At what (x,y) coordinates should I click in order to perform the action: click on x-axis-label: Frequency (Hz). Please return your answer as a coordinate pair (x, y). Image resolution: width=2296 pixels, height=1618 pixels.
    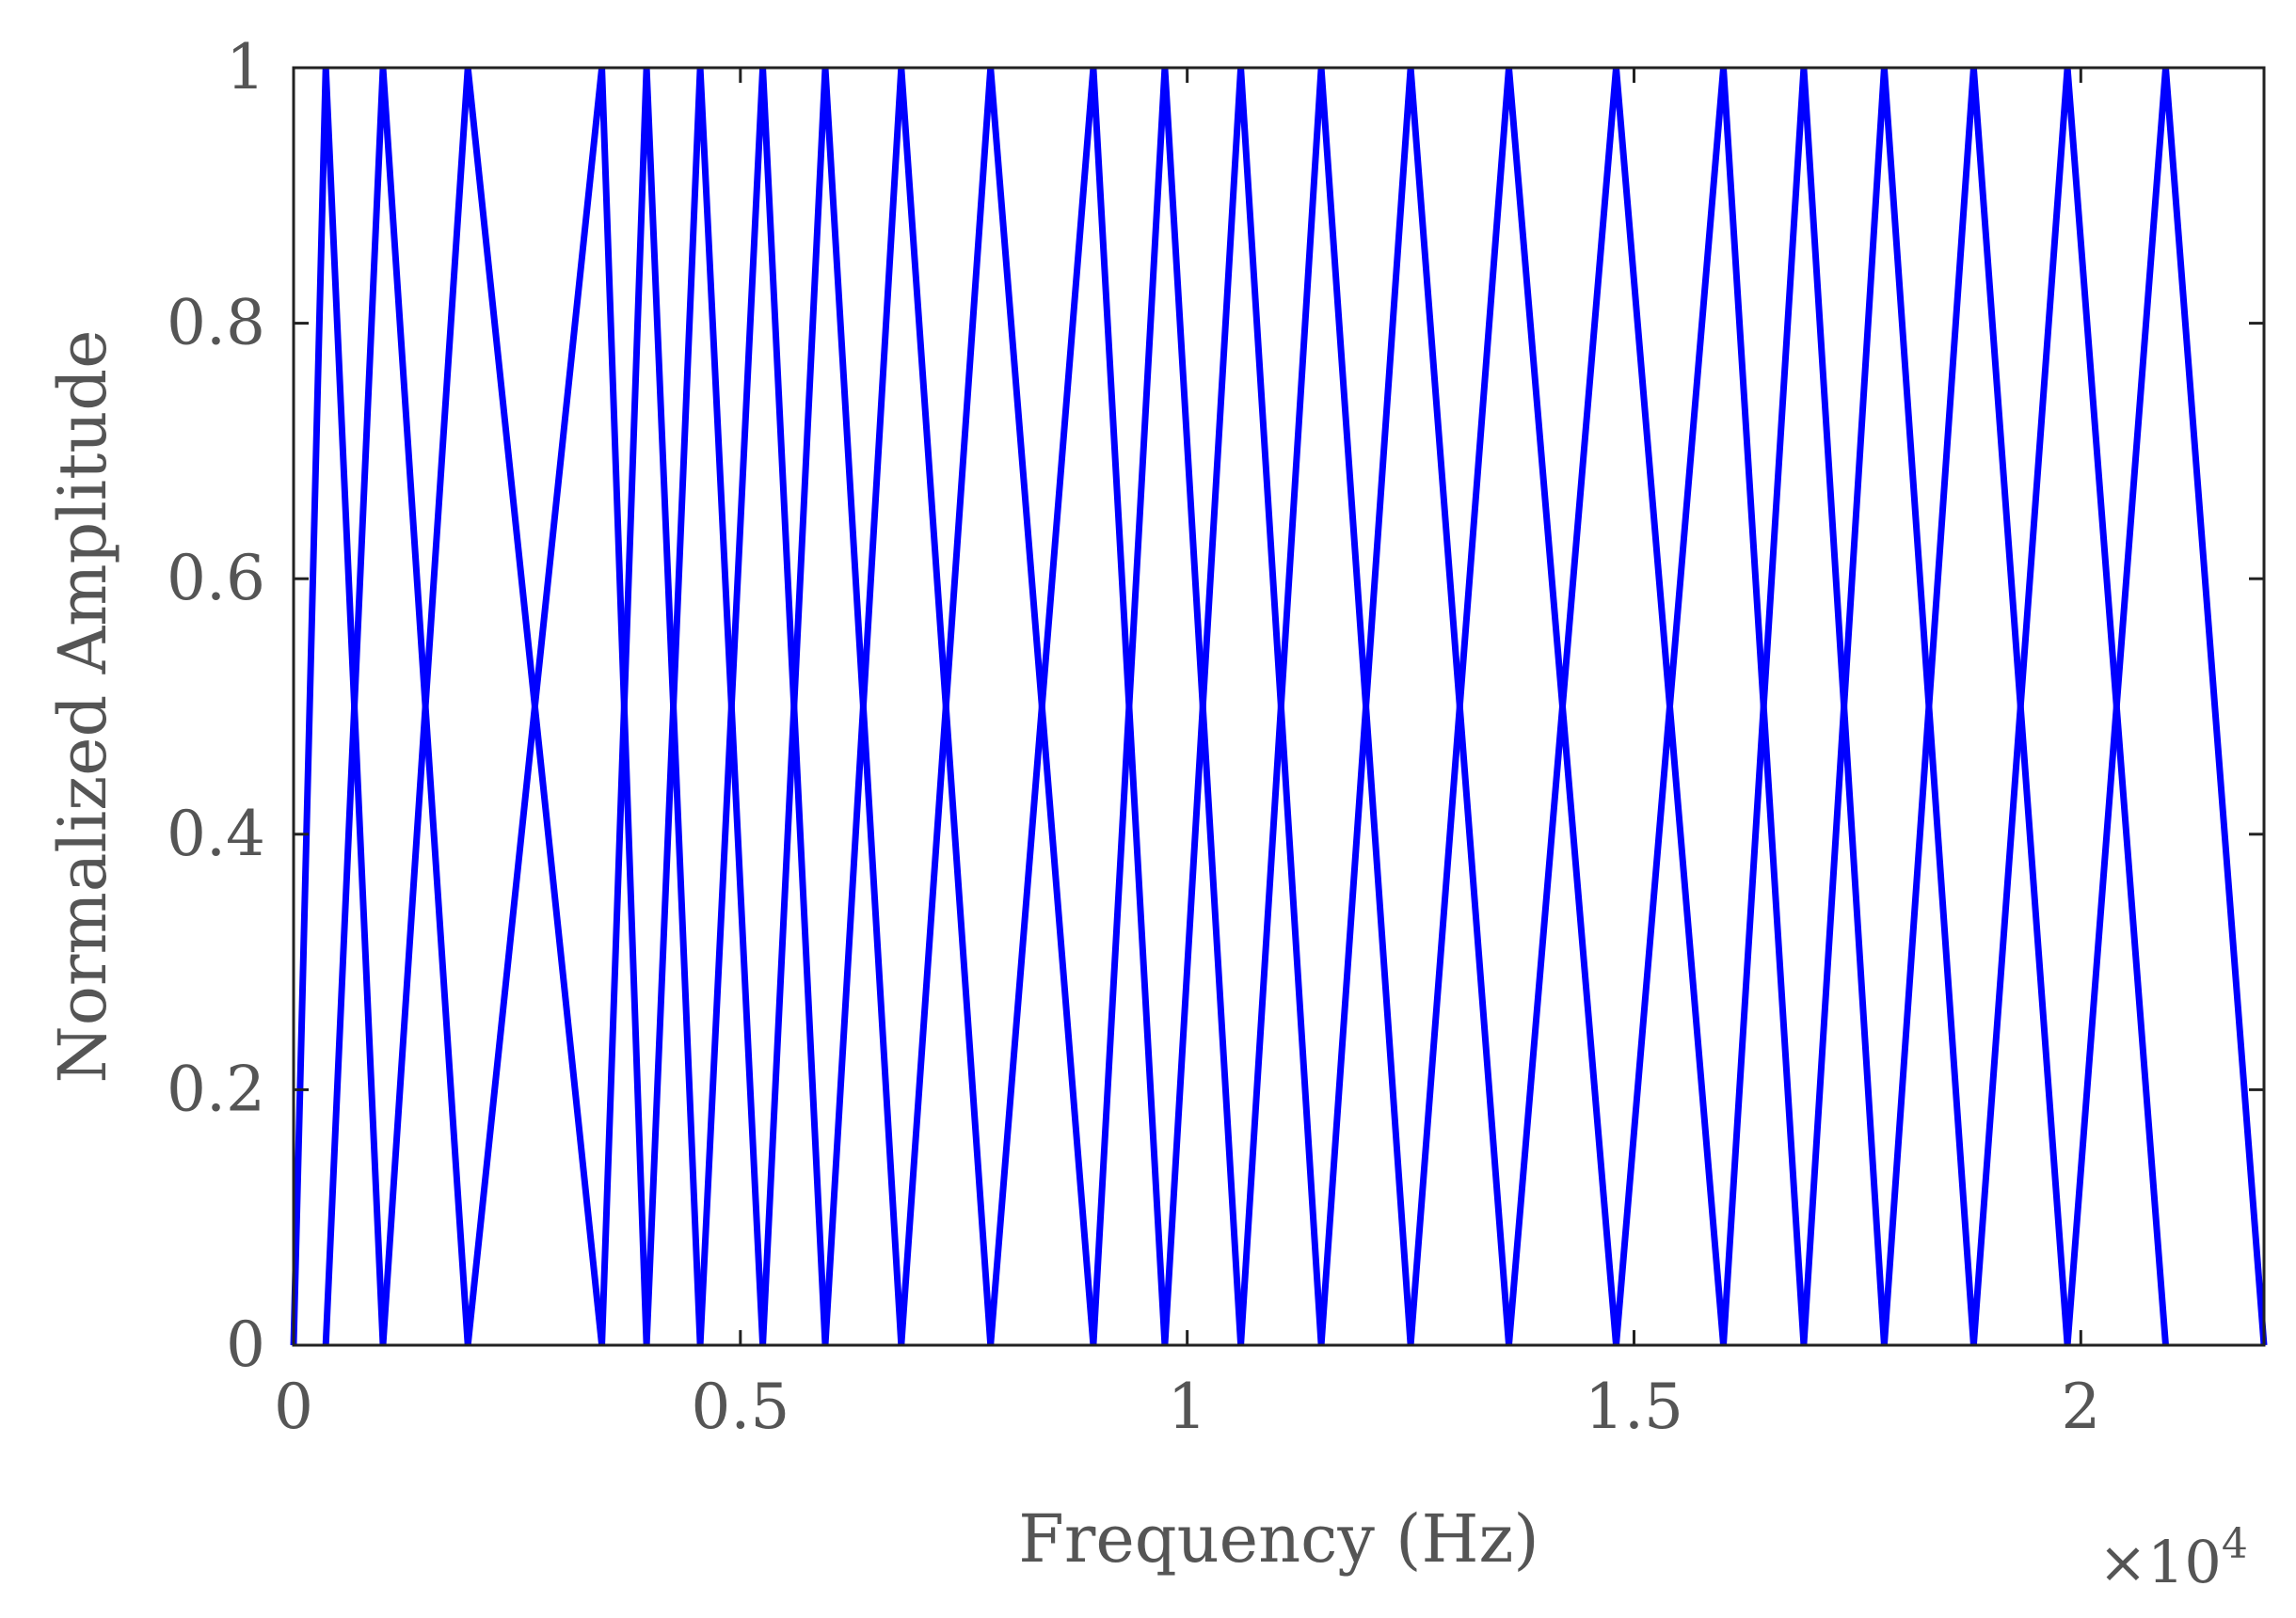
    Looking at the image, I should click on (1278, 1539).